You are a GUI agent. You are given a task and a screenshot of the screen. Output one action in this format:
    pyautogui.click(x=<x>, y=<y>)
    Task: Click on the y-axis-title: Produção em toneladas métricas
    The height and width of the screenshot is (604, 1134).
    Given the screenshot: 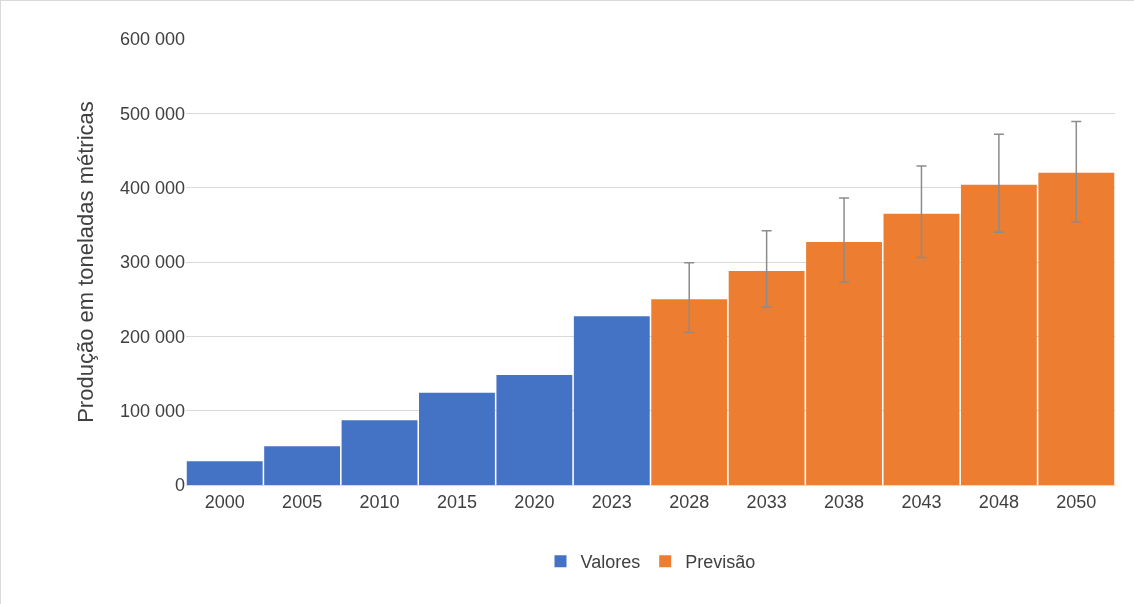 What is the action you would take?
    pyautogui.click(x=85, y=262)
    